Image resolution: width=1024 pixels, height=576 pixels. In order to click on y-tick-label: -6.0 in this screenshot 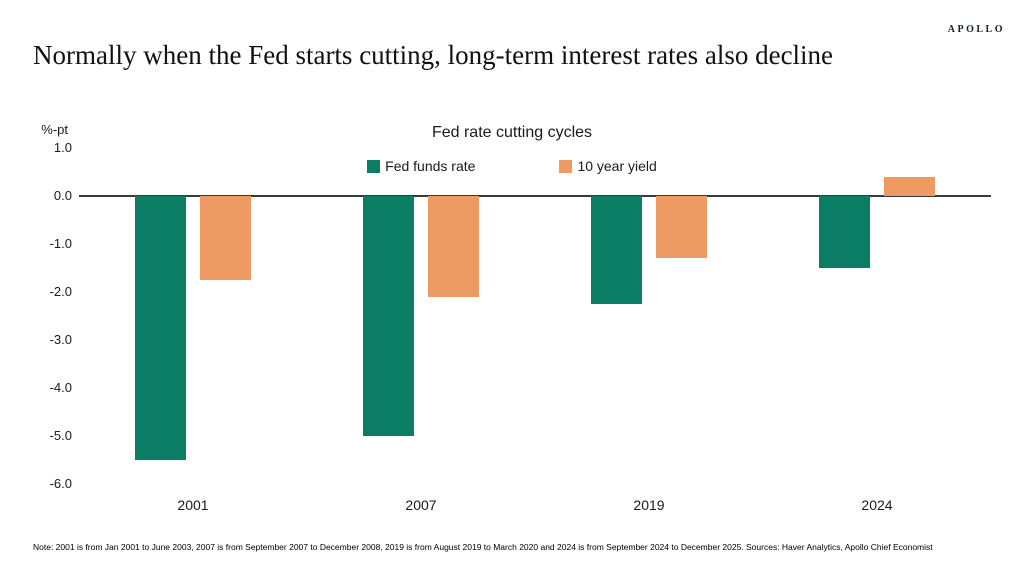, I will do `click(60, 483)`.